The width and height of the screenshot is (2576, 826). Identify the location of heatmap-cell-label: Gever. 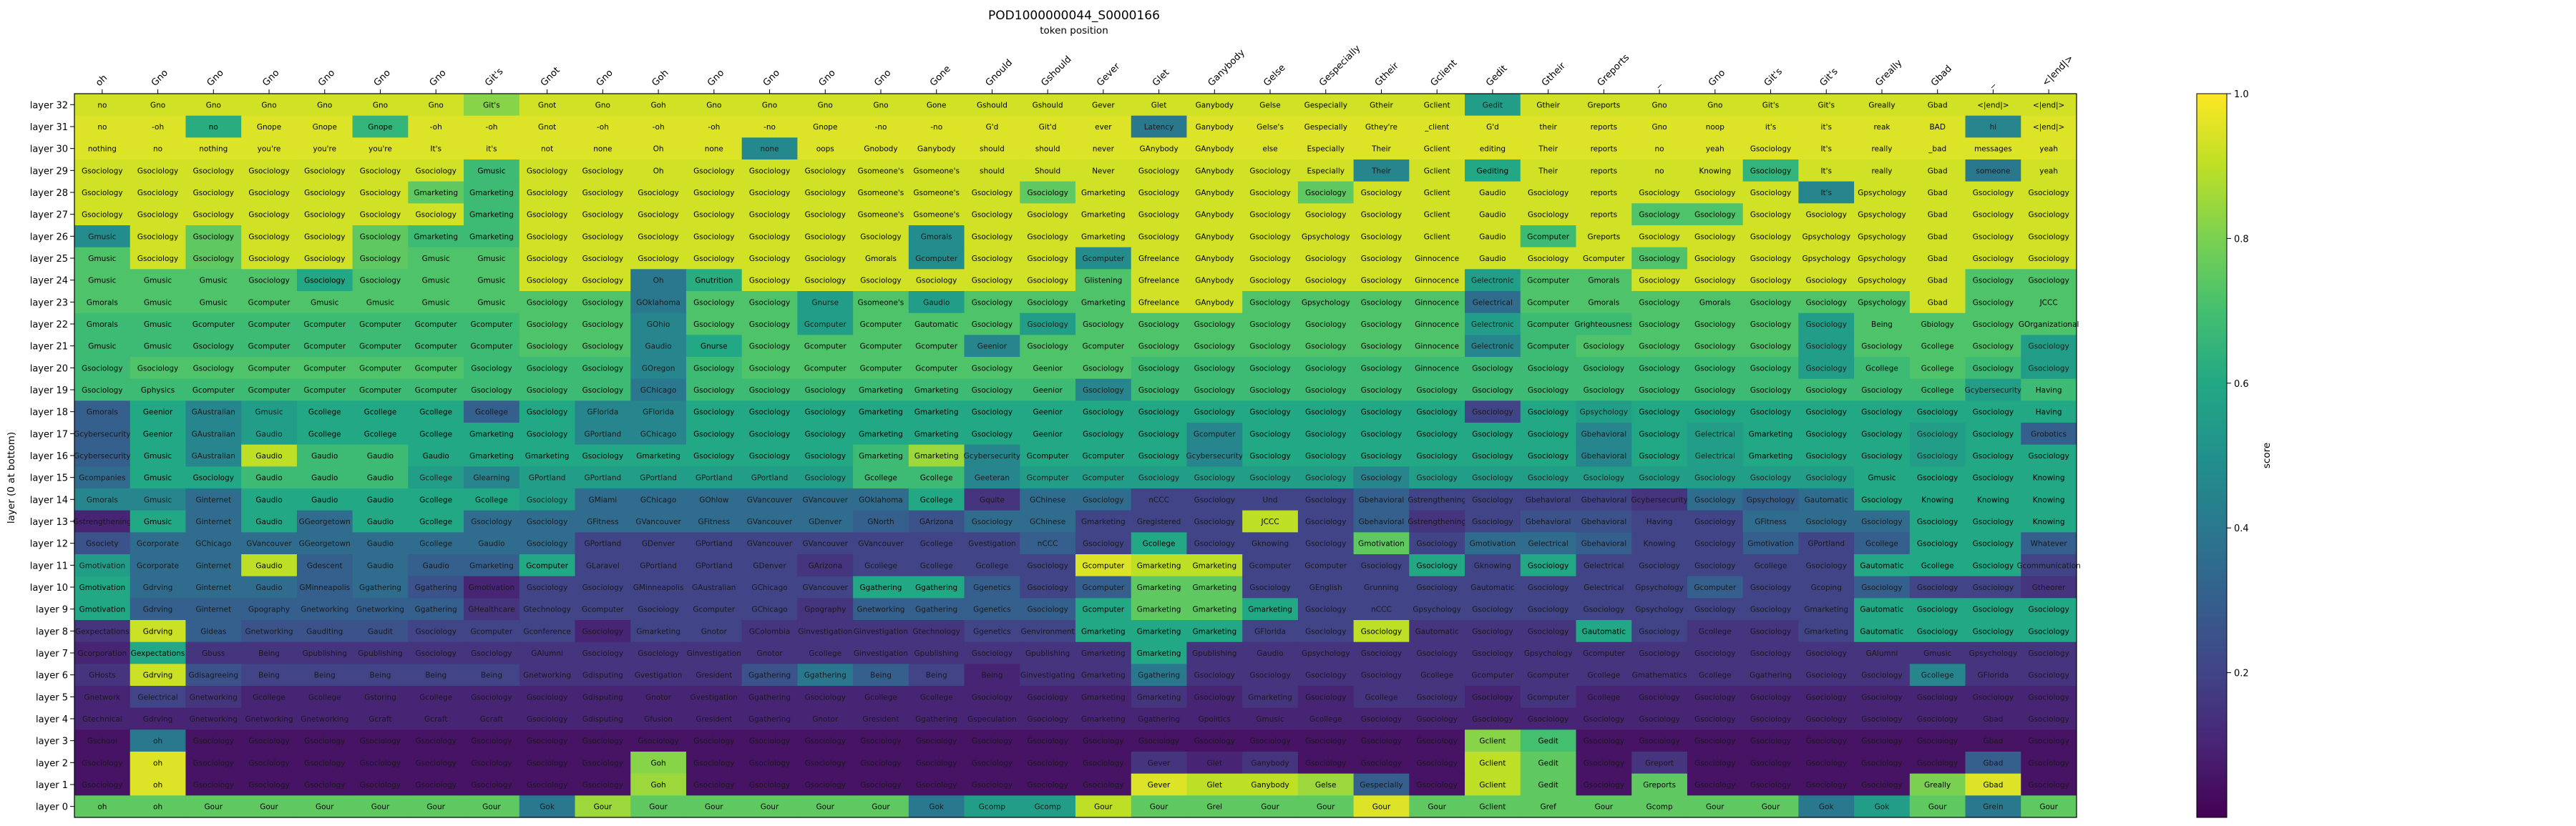
(1159, 763).